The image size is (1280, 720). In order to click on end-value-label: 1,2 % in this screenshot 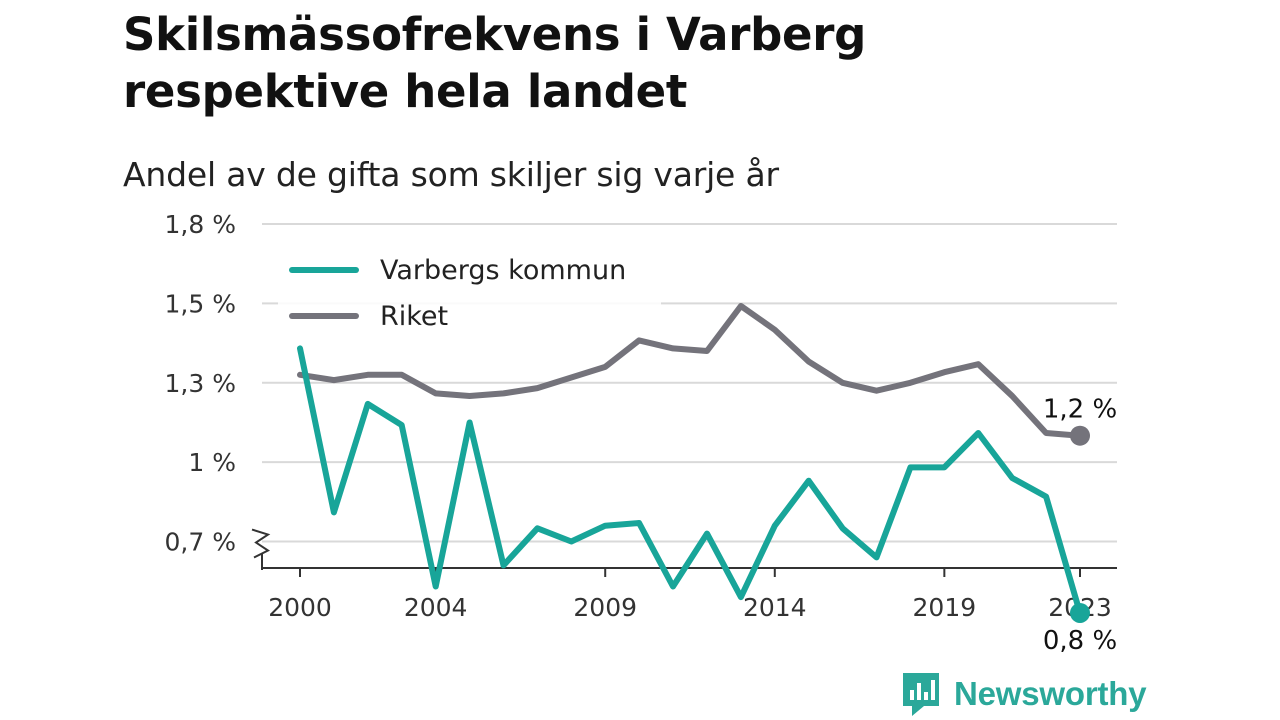, I will do `click(1080, 410)`.